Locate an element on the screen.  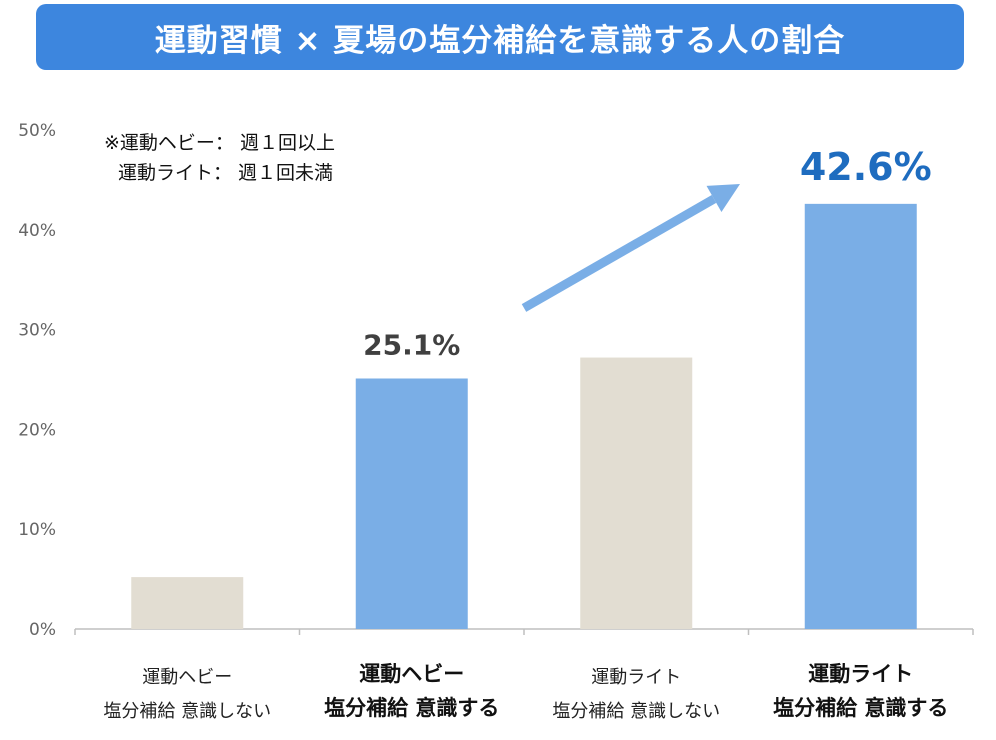
y-tick-label: 20% is located at coordinates (37, 430).